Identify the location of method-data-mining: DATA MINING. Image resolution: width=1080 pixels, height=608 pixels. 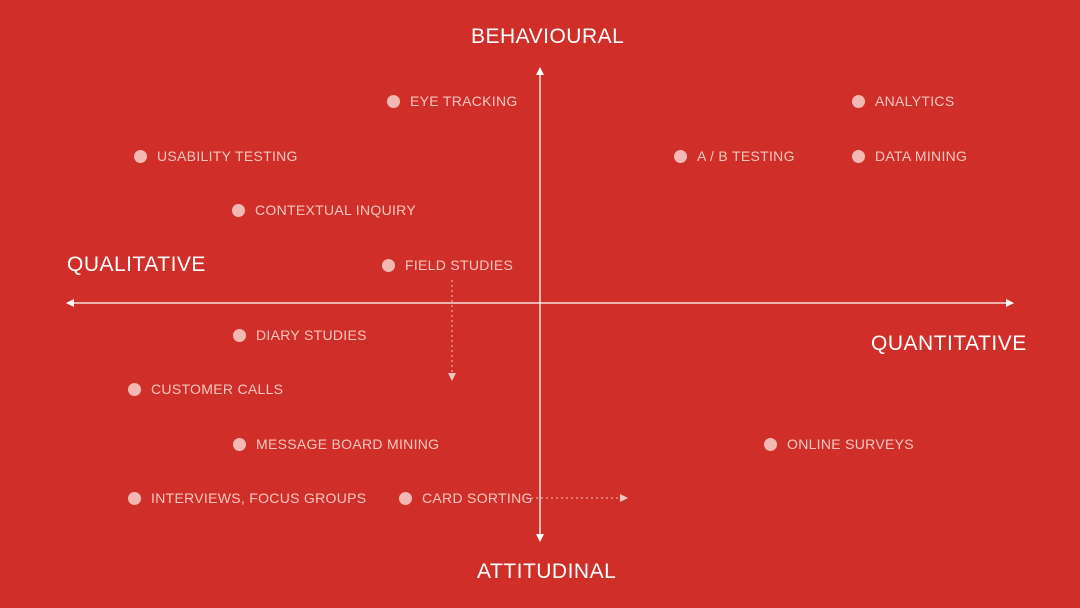
(909, 156).